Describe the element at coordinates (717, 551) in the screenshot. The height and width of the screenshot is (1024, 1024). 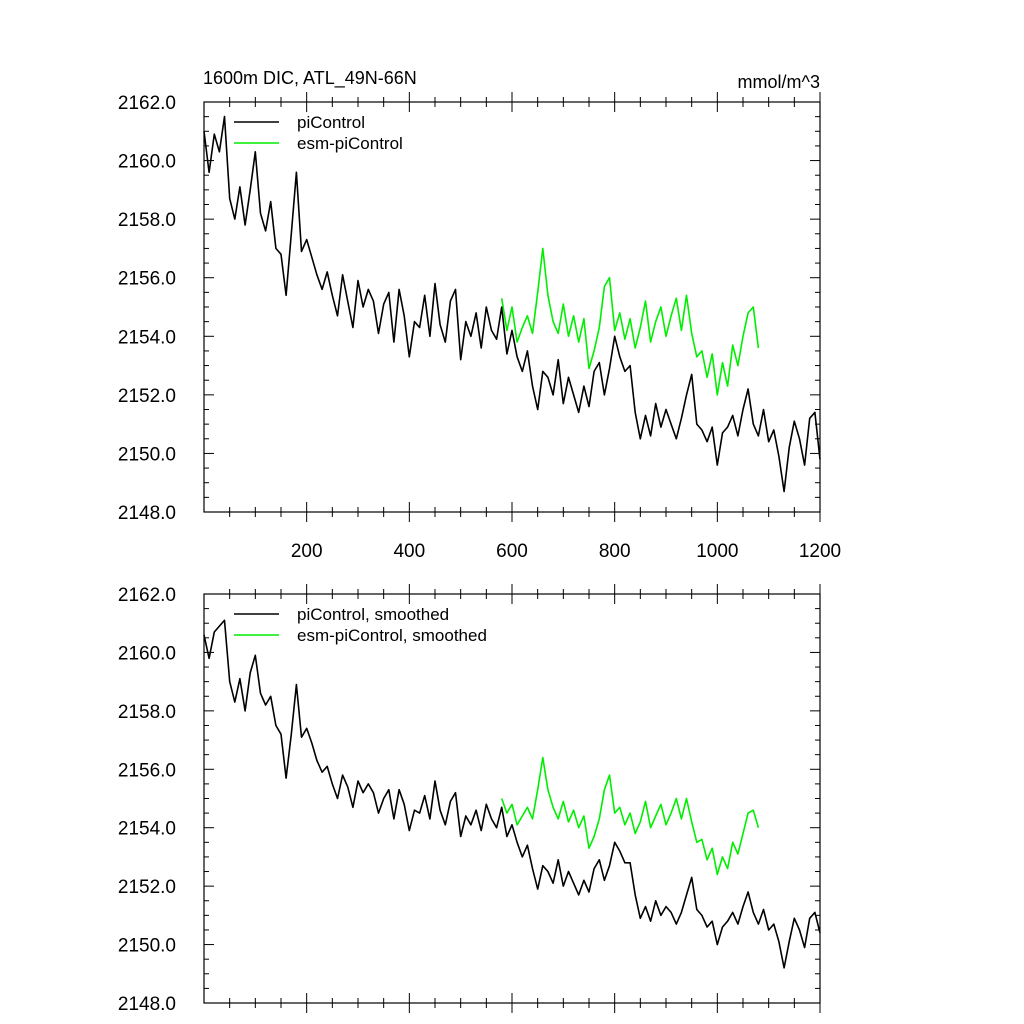
I see `x-tick-label: 1000` at that location.